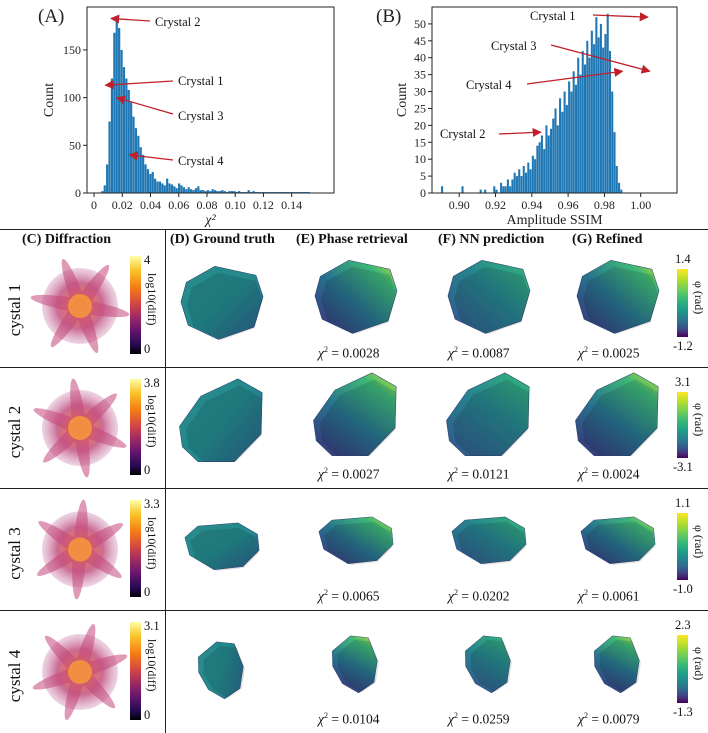  What do you see at coordinates (609, 596) in the screenshot?
I see `chi-refined: χ2 = 0.0061` at bounding box center [609, 596].